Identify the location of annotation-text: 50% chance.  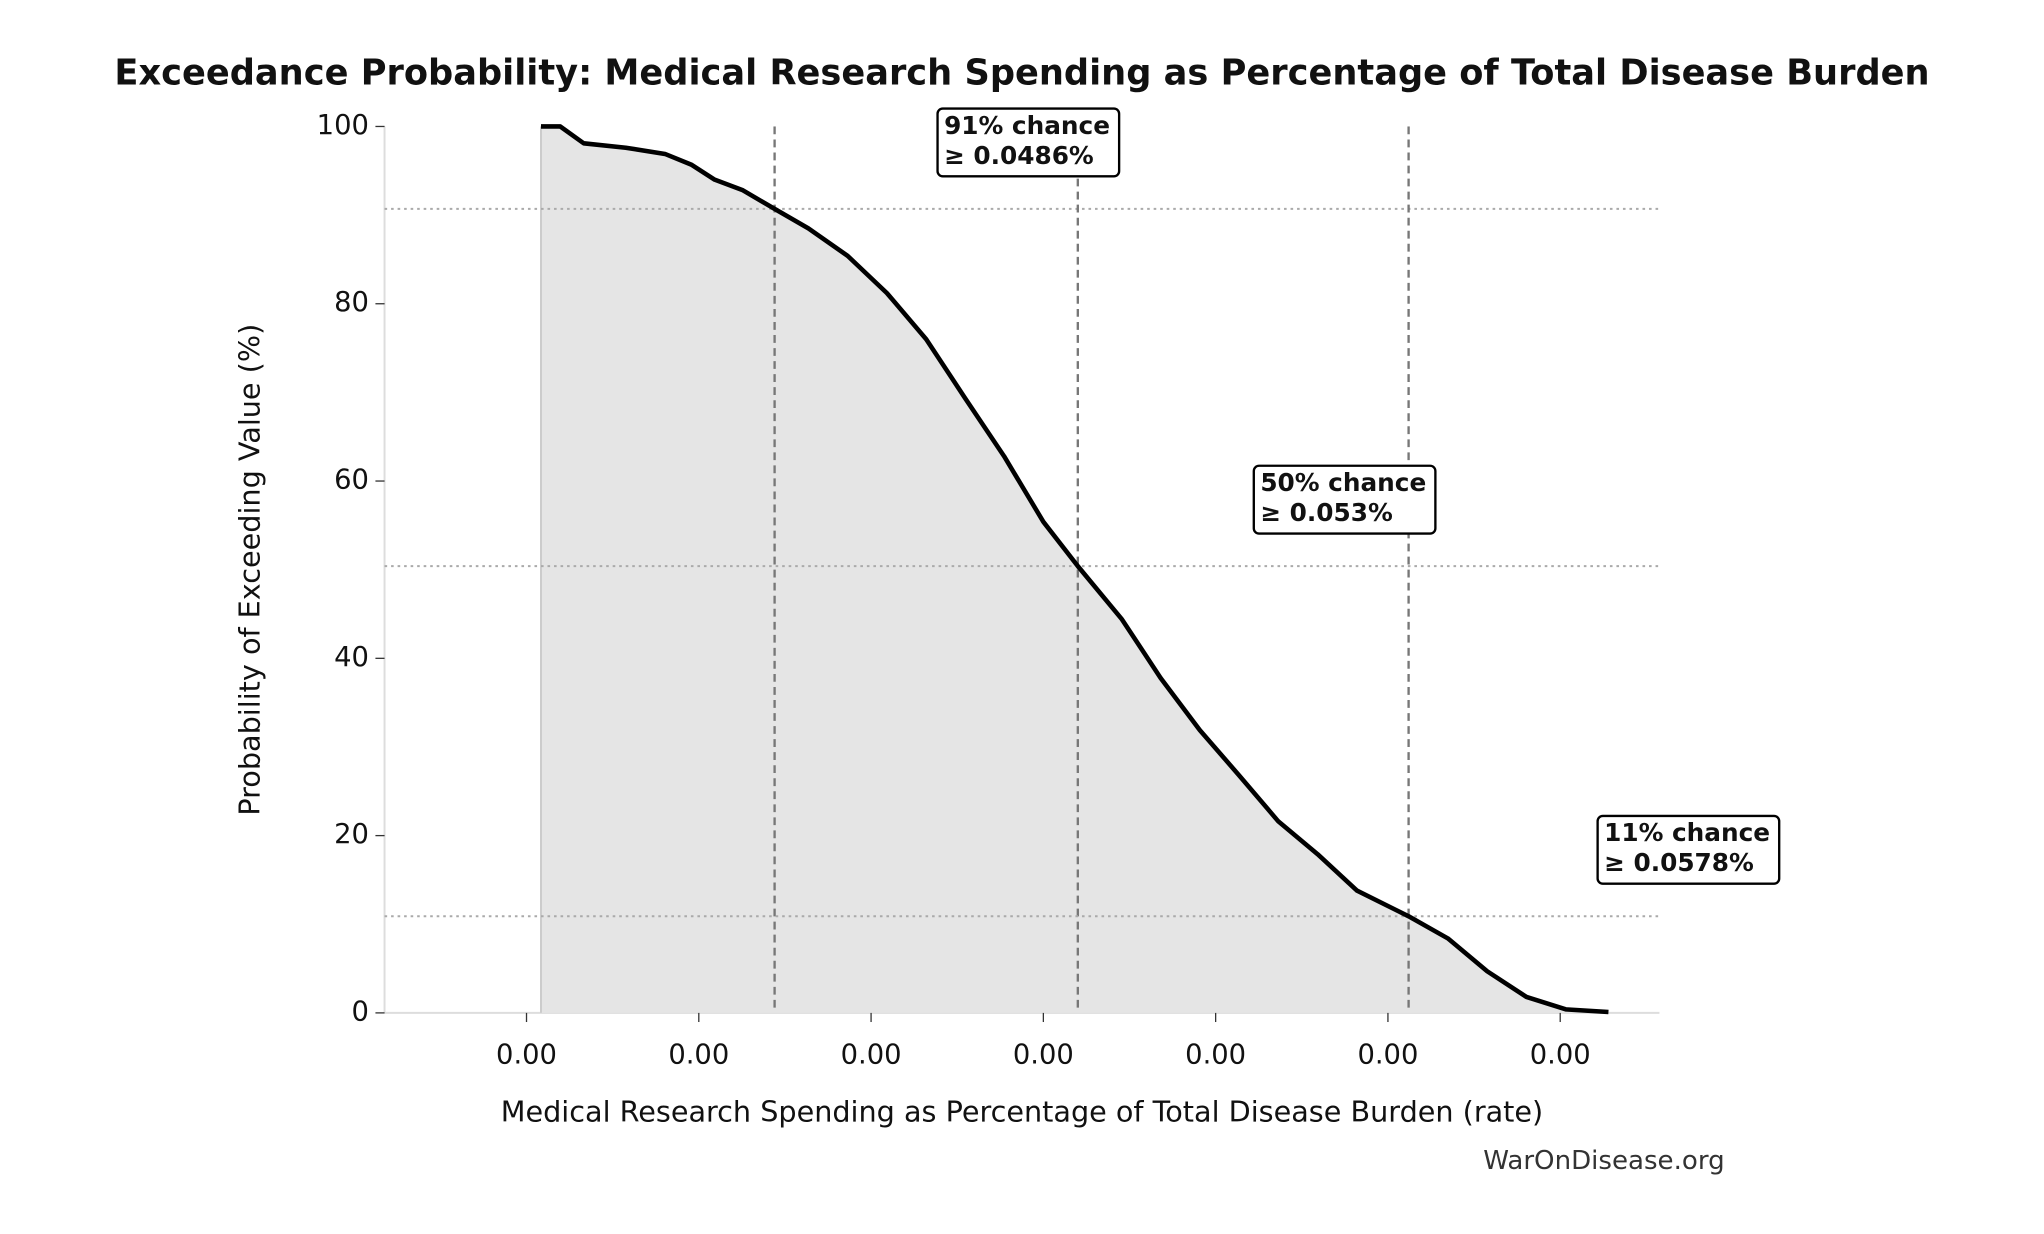
(1343, 482).